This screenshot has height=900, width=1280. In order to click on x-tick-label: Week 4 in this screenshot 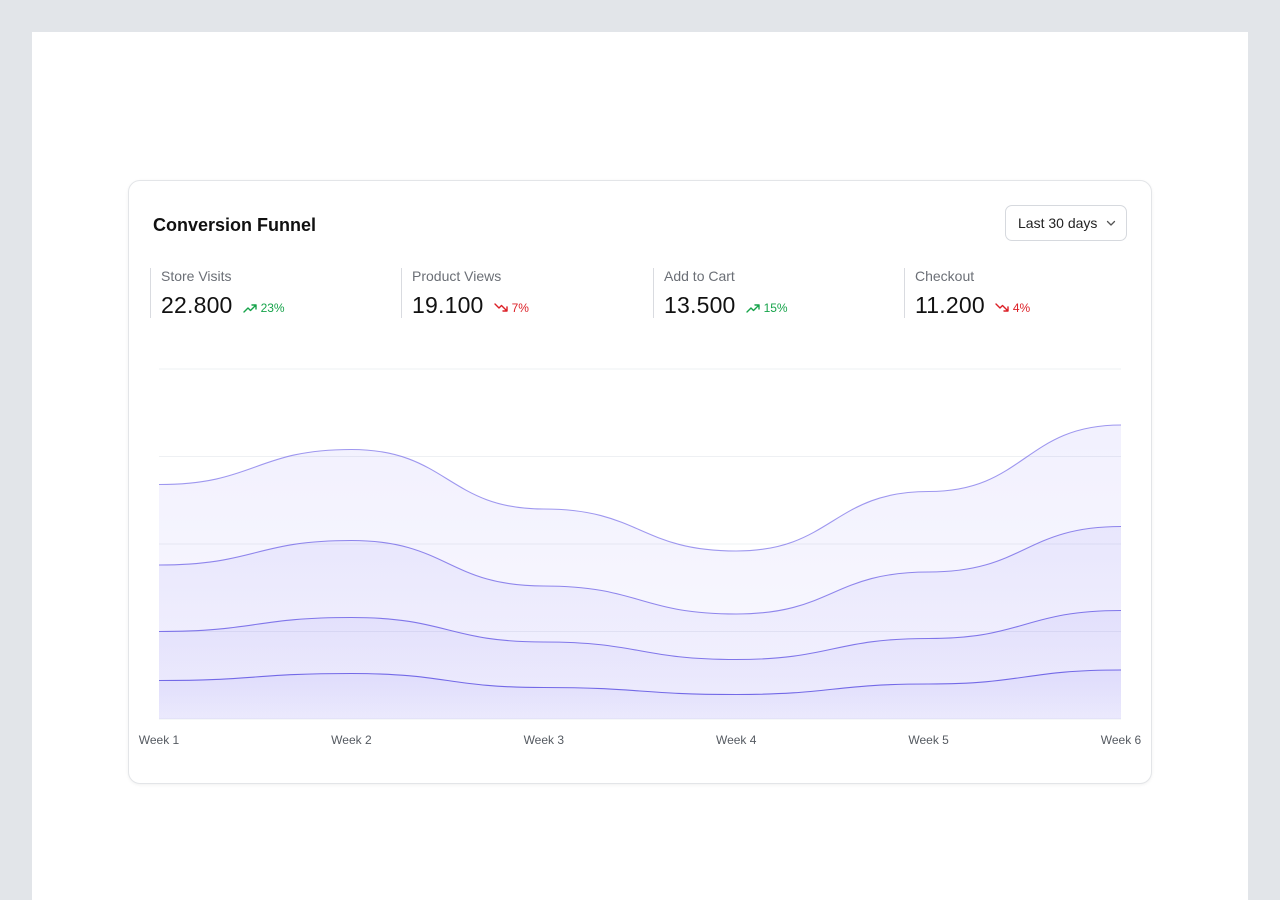, I will do `click(736, 740)`.